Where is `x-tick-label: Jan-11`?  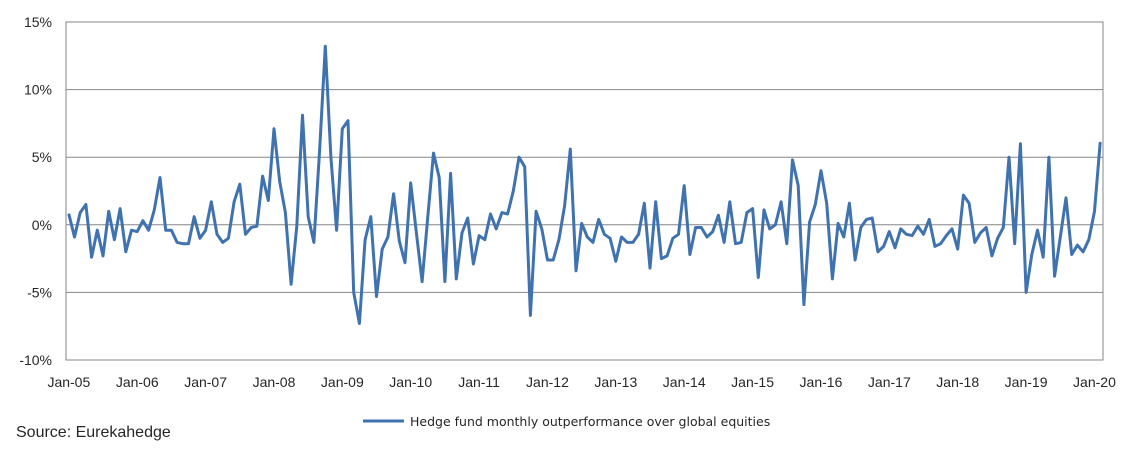
x-tick-label: Jan-11 is located at coordinates (479, 382).